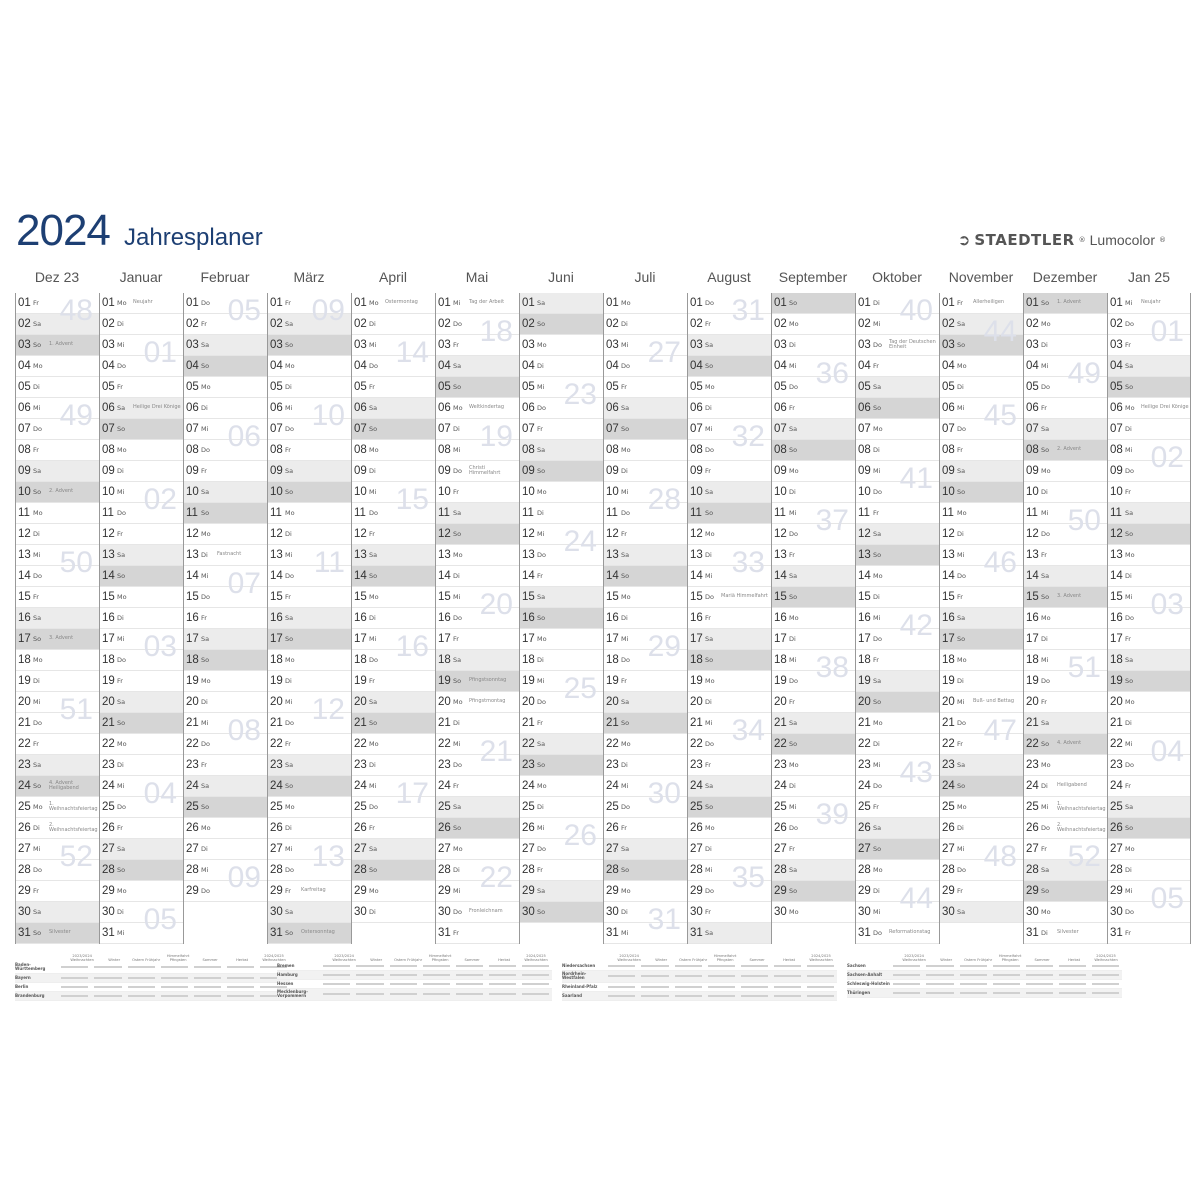  Describe the element at coordinates (1149, 408) in the screenshot. I see `day-cell: 06 Mo Heilige Drei Könige` at that location.